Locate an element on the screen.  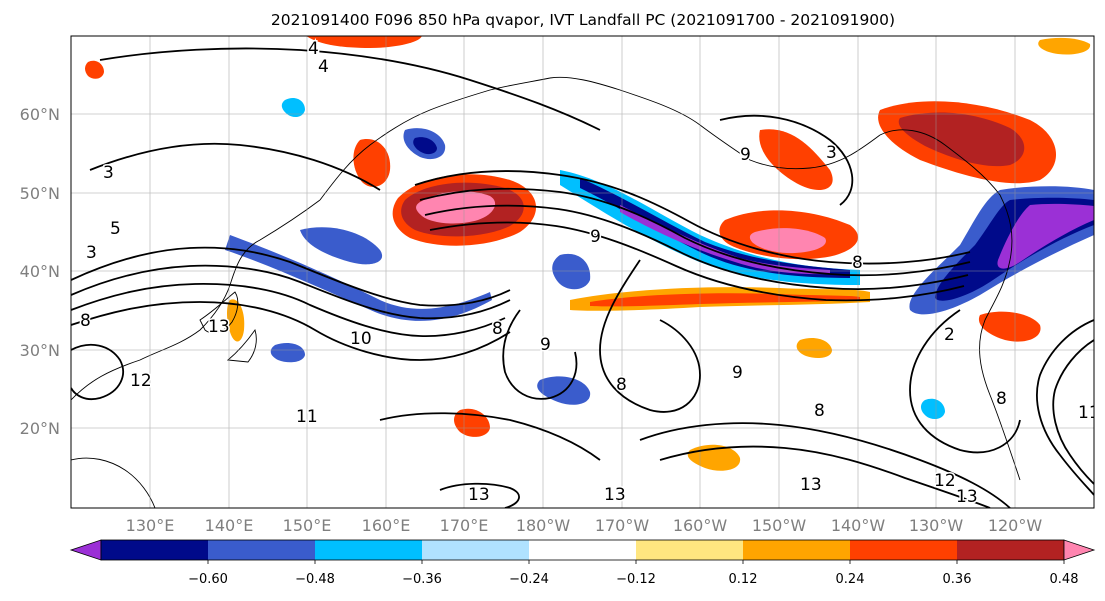
colorbar-tick-label: −0.48 is located at coordinates (315, 579).